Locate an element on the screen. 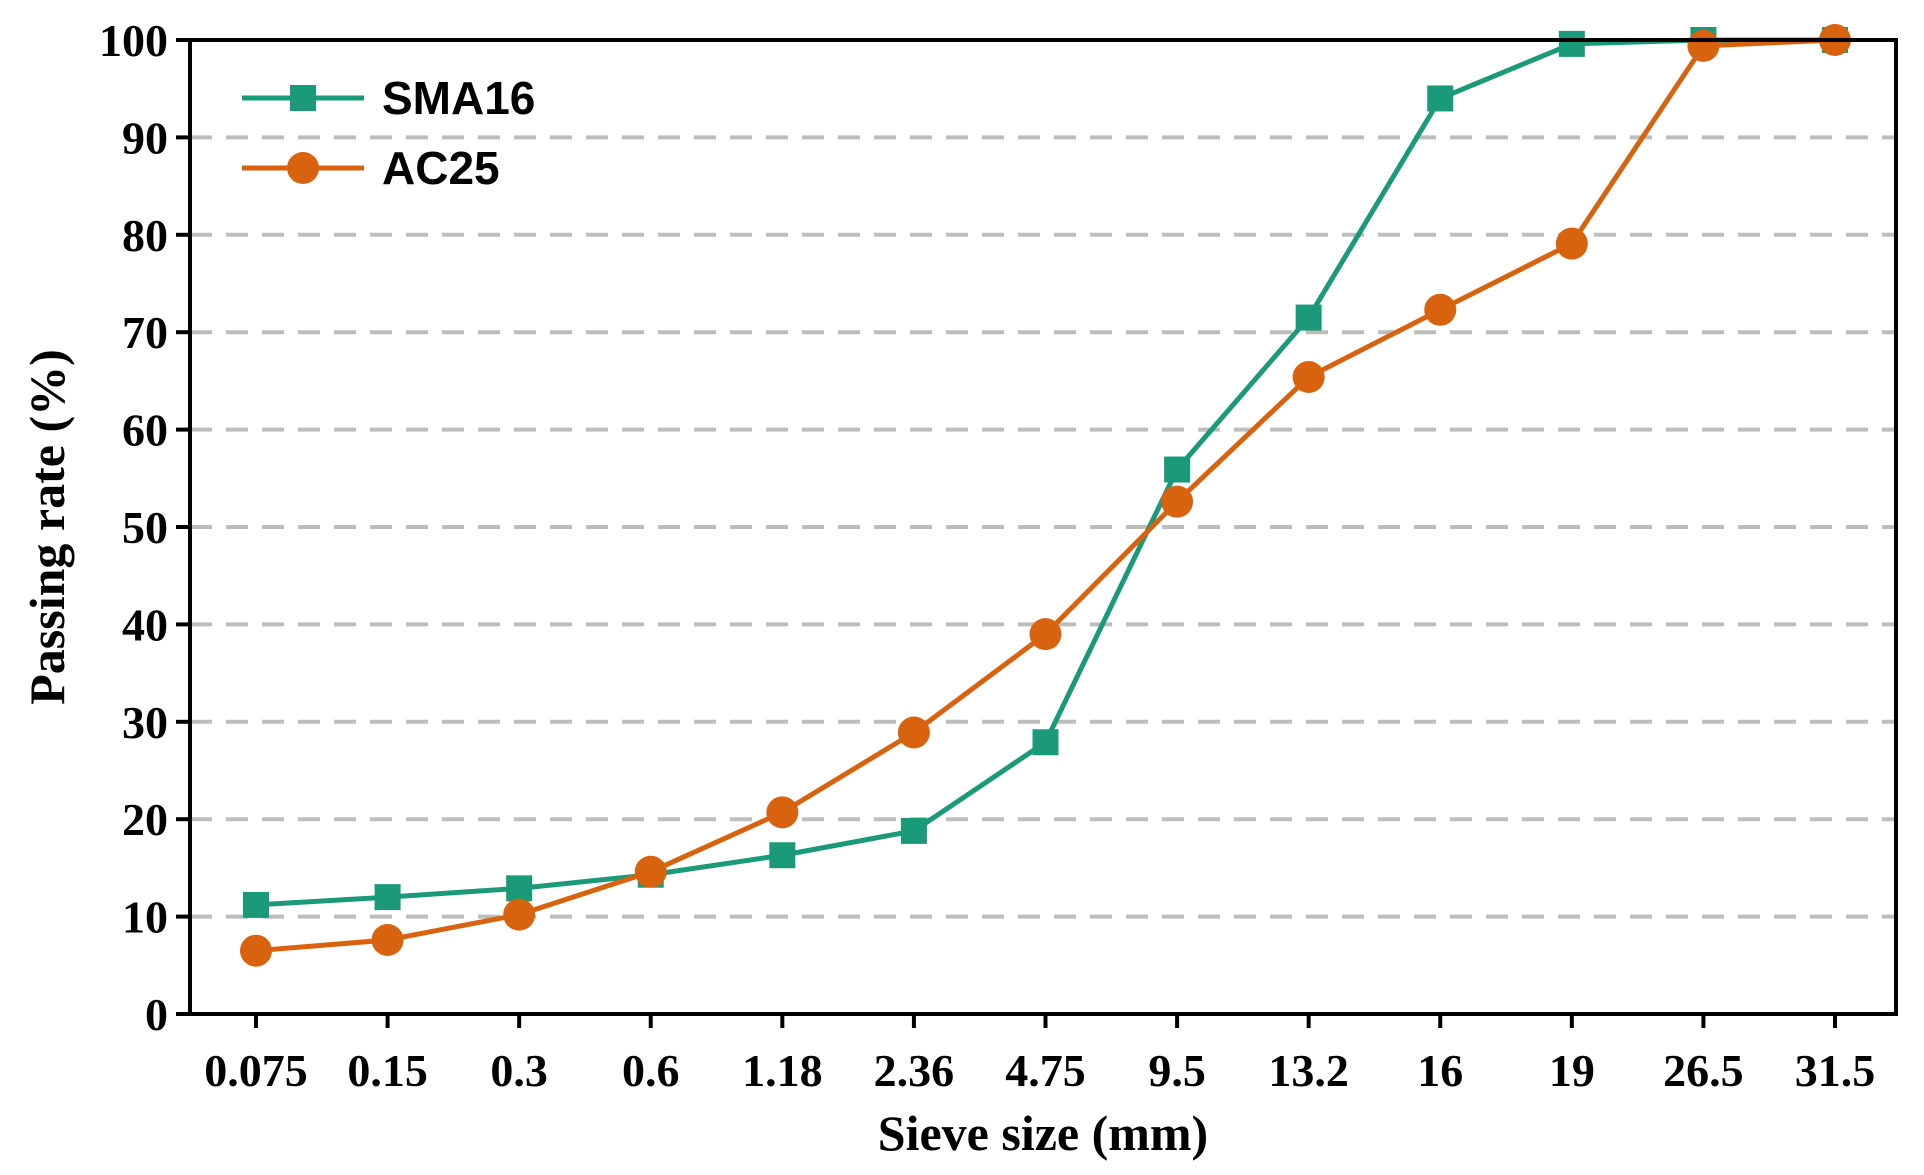 The height and width of the screenshot is (1175, 1924). y-tick-label: 0 is located at coordinates (156, 1014).